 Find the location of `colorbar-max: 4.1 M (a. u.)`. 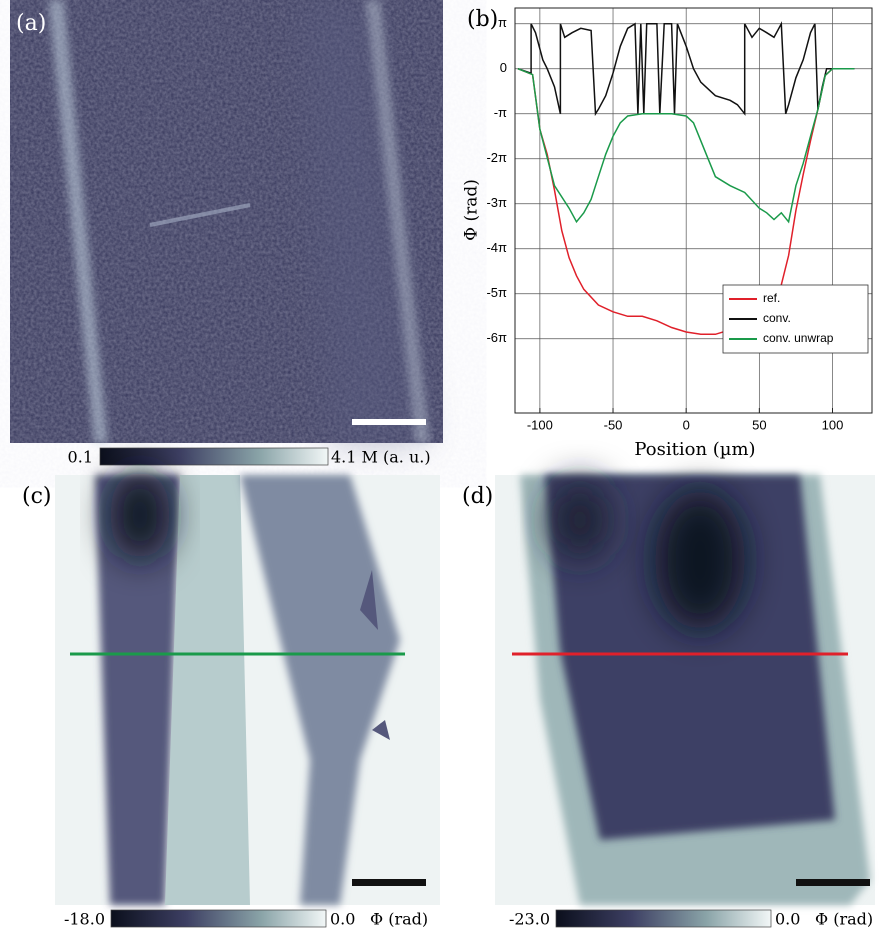

colorbar-max: 4.1 M (a. u.) is located at coordinates (381, 457).